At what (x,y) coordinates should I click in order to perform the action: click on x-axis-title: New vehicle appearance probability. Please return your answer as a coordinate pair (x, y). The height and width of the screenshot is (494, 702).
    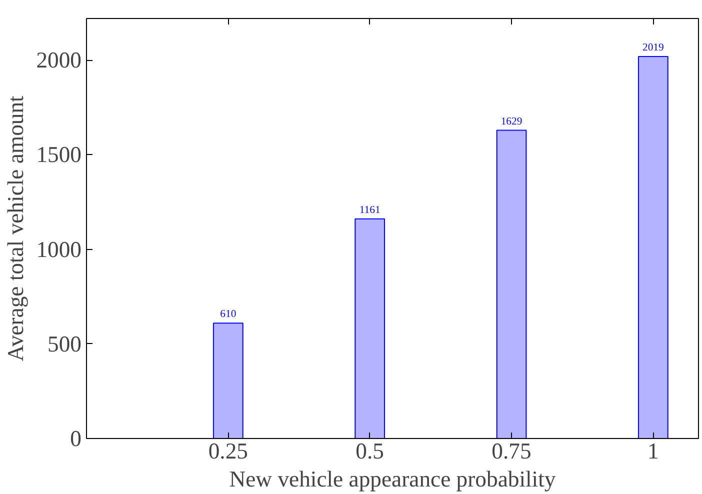
    Looking at the image, I should click on (392, 479).